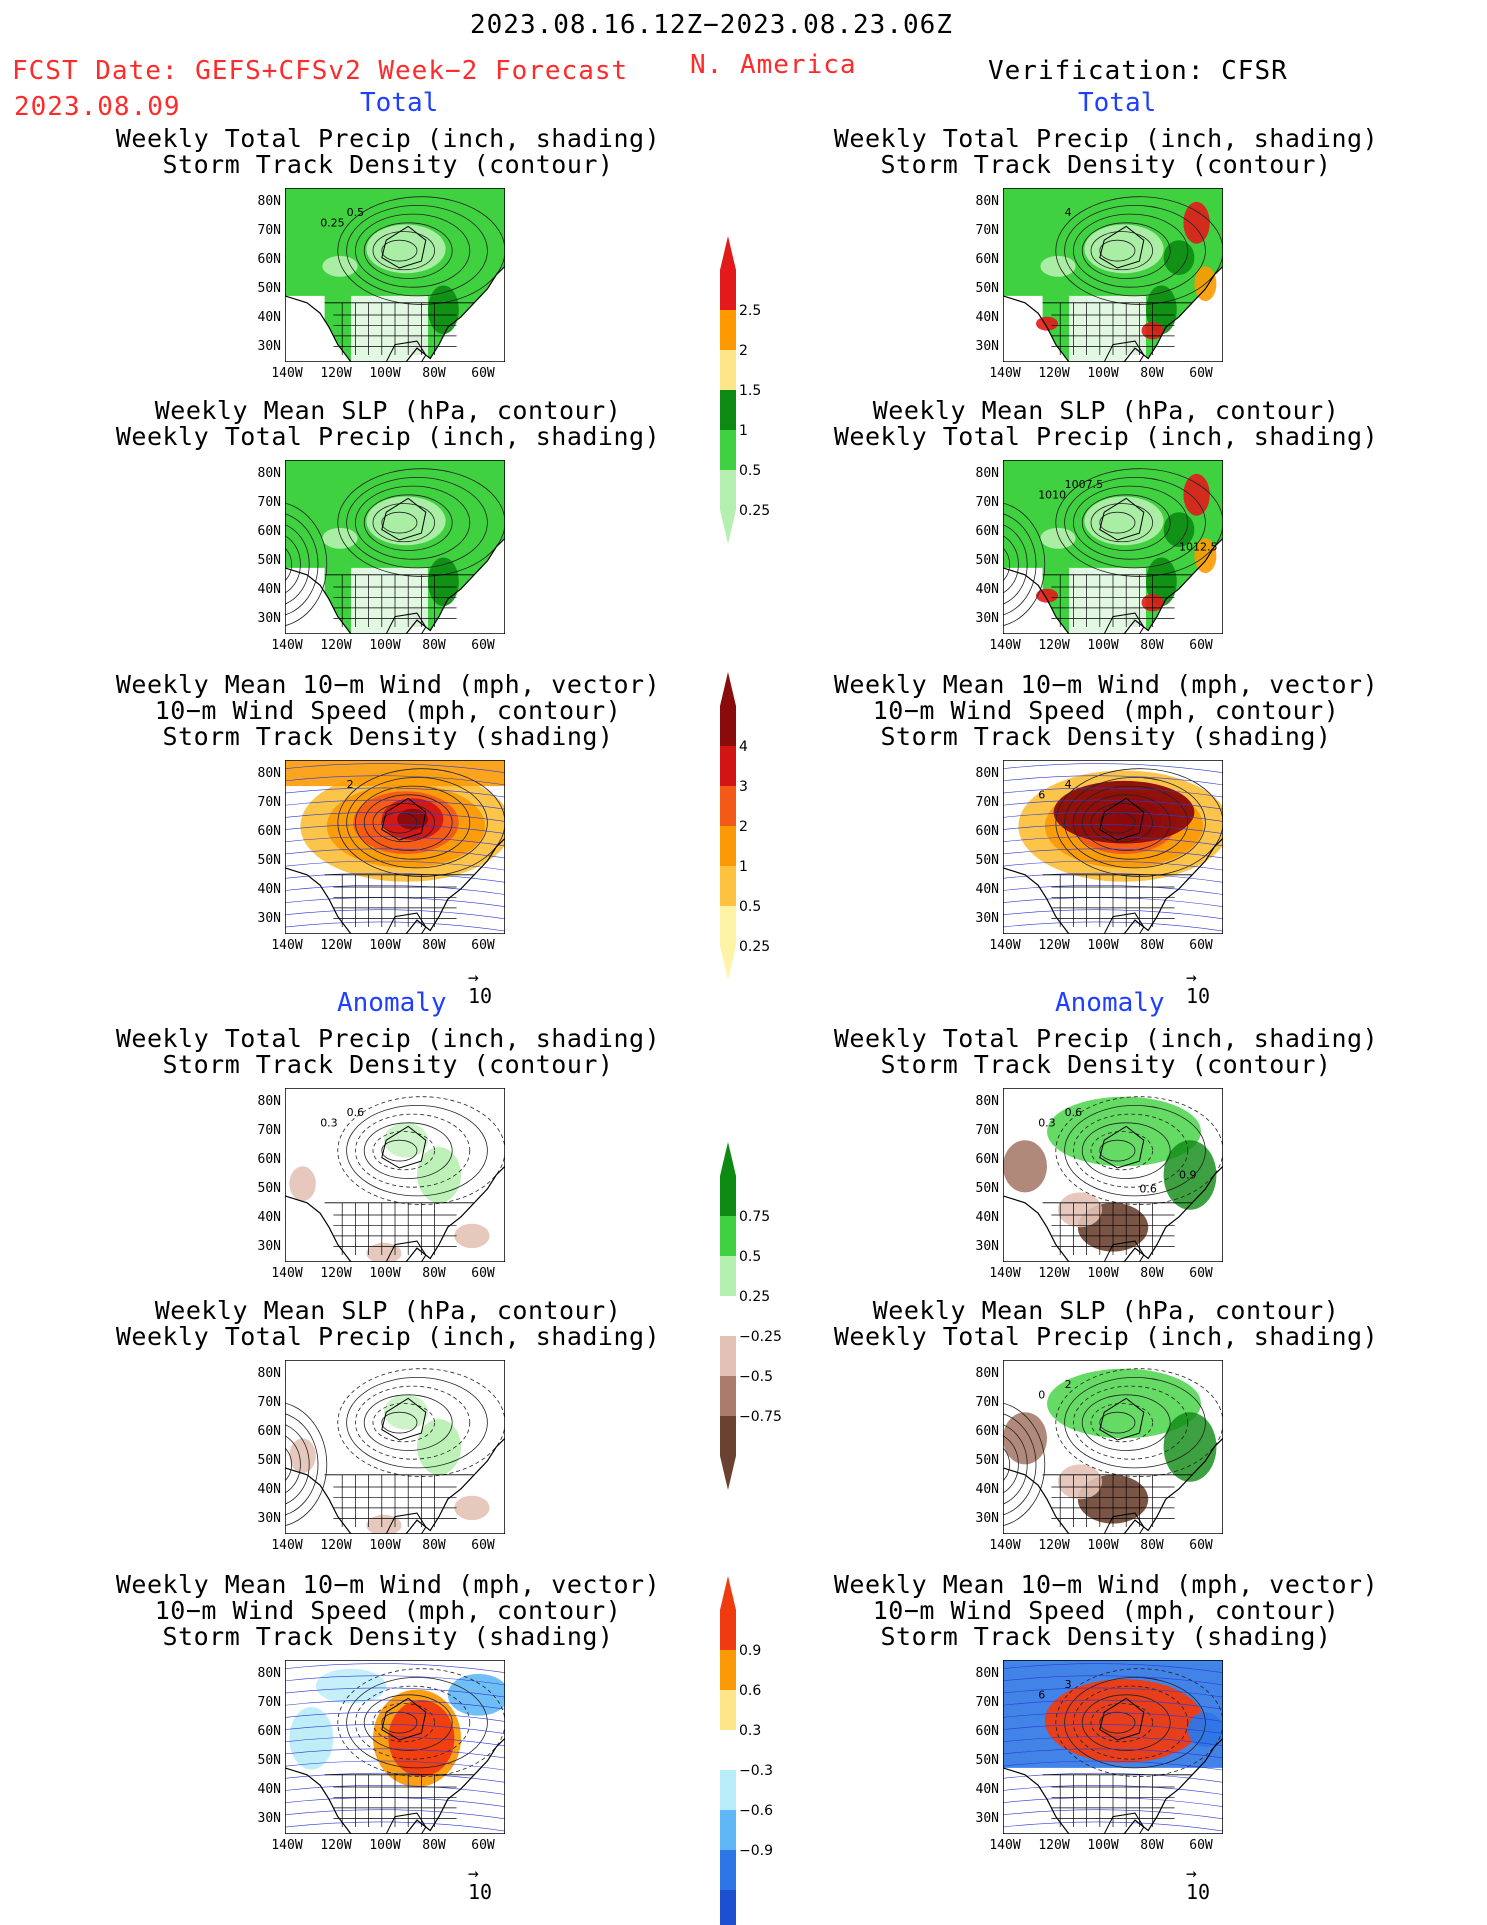  Describe the element at coordinates (750, 907) in the screenshot. I see `colorbar-label: 0.5` at that location.